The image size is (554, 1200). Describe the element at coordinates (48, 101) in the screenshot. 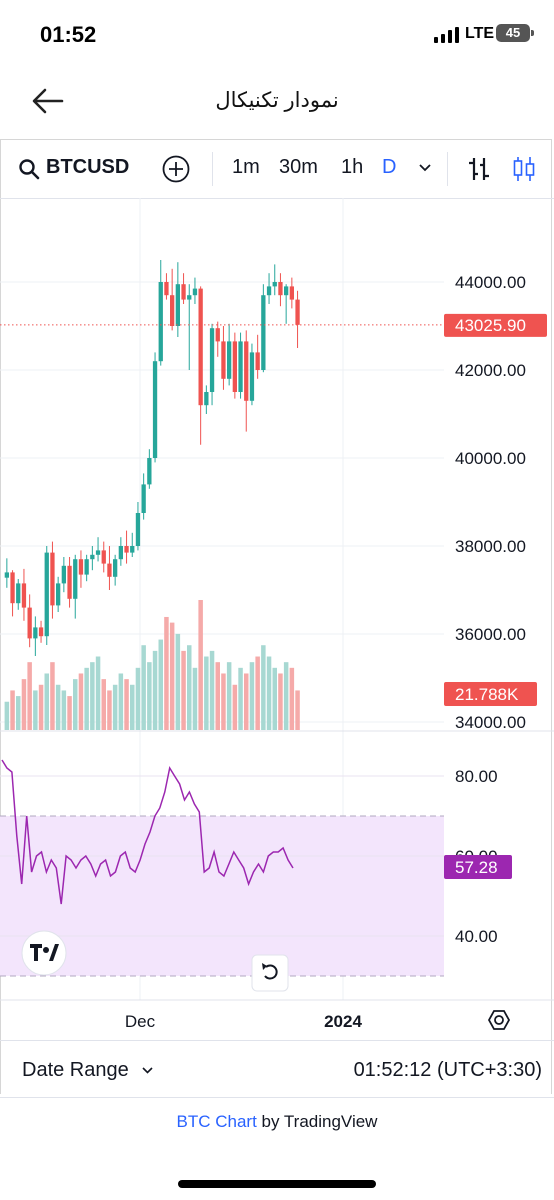

I see `arrow-left-icon` at that location.